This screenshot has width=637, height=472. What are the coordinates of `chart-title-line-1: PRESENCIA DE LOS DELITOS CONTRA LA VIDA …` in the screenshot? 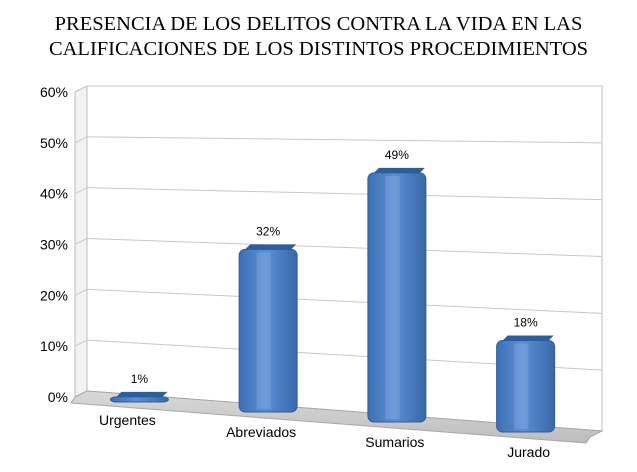 It's located at (318, 24).